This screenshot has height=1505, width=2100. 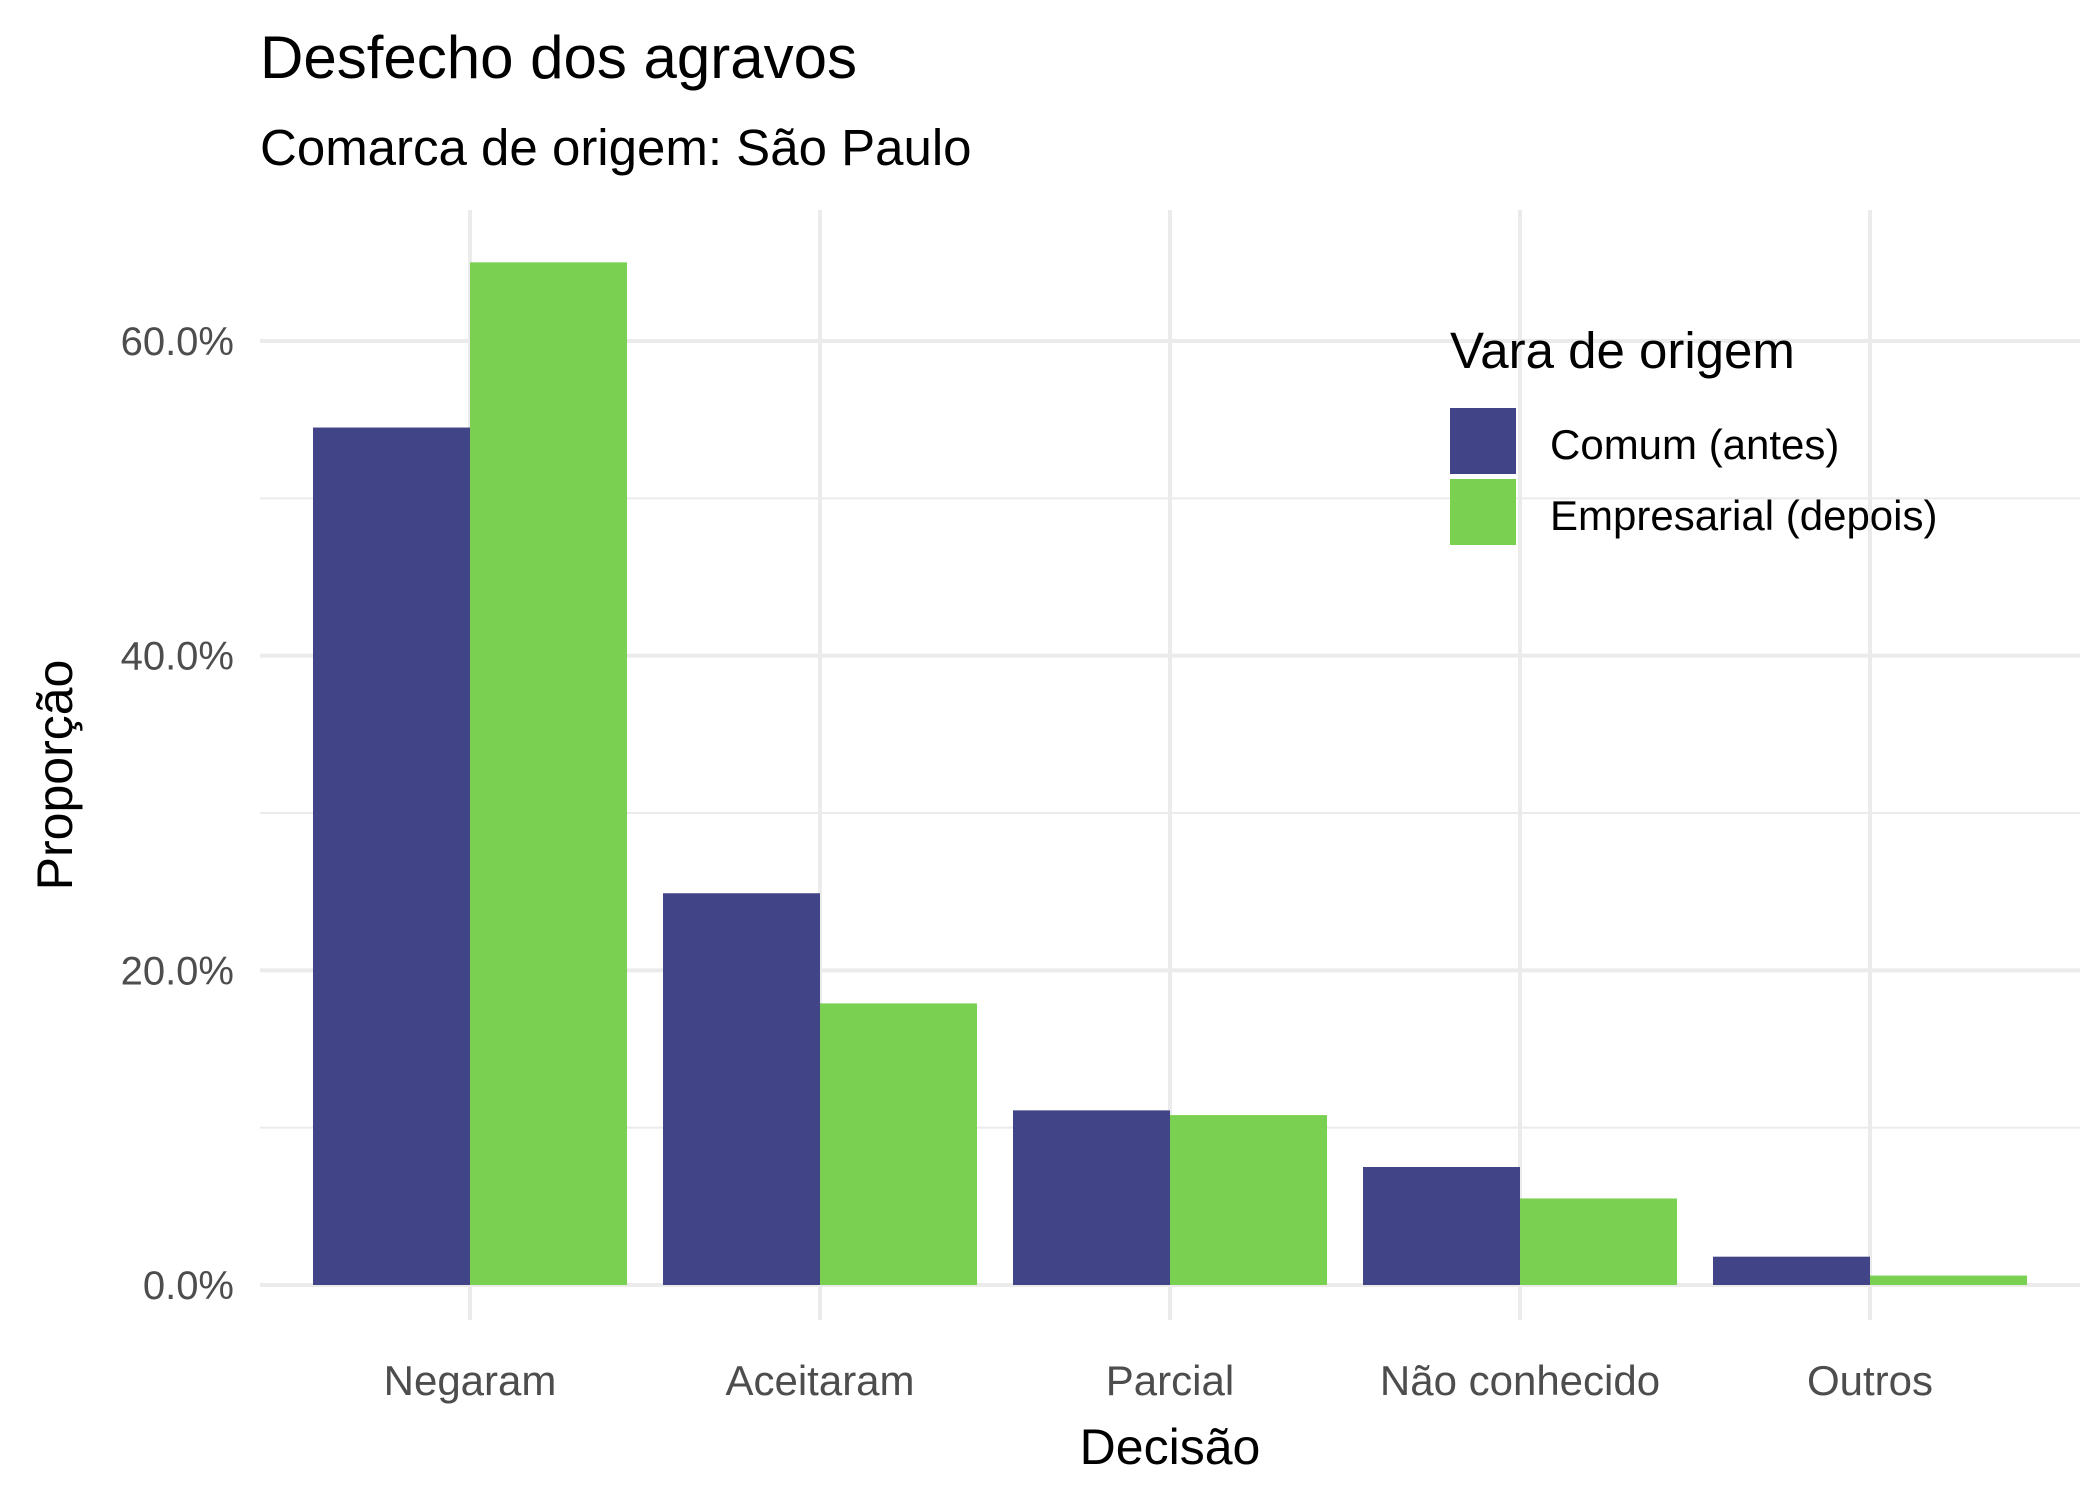 What do you see at coordinates (55, 775) in the screenshot?
I see `y-axis-label: Proporção` at bounding box center [55, 775].